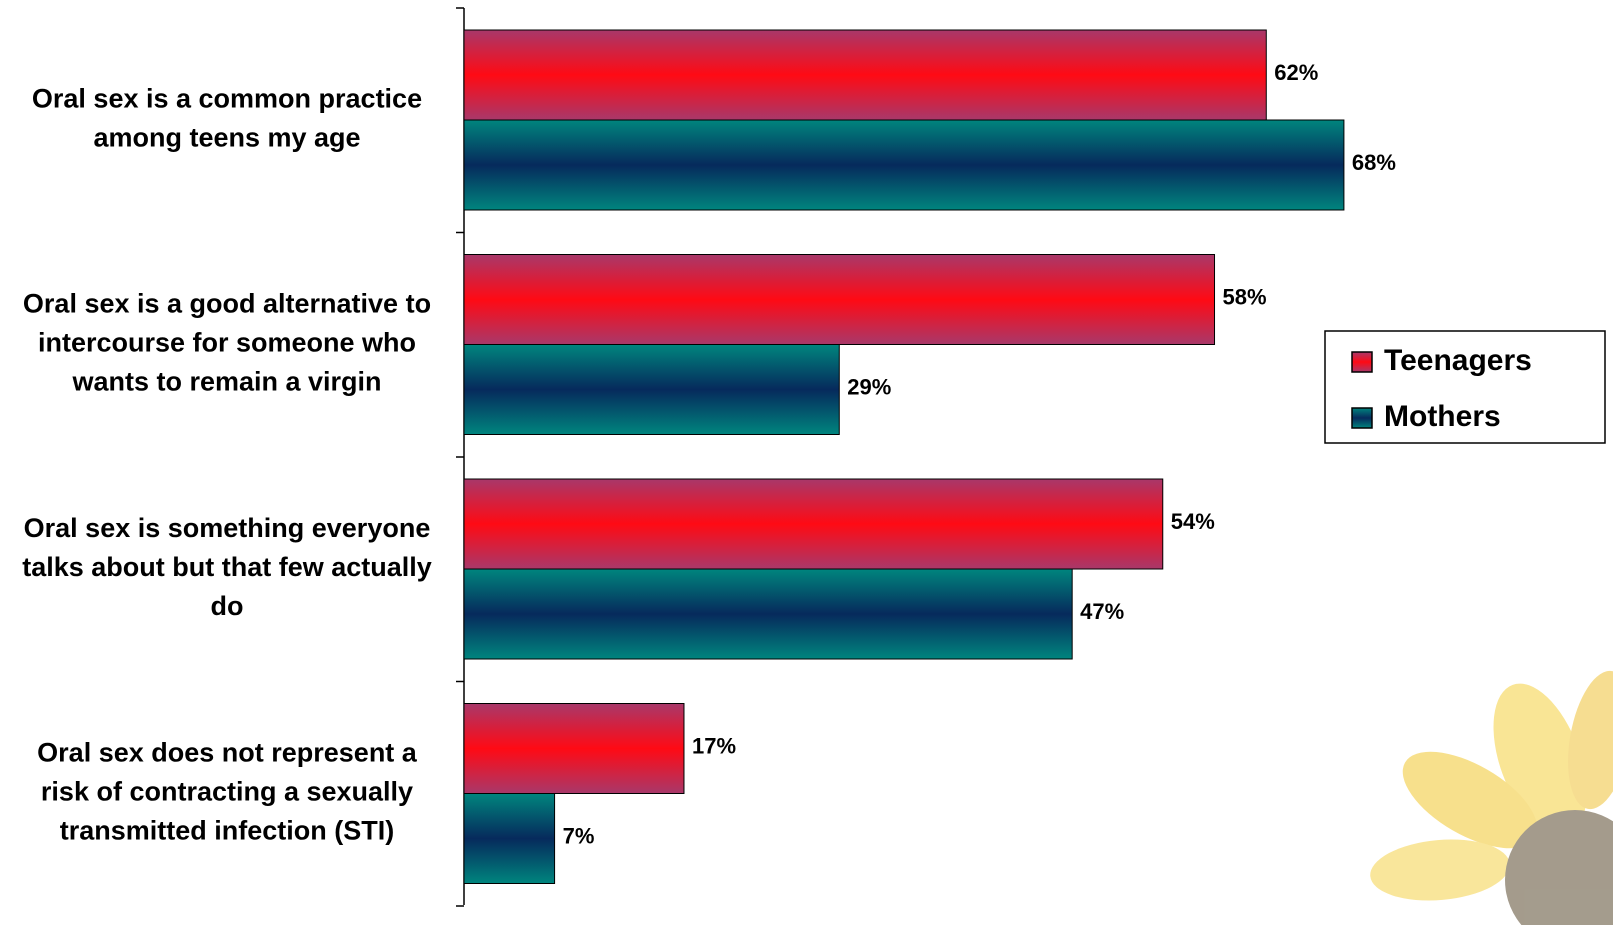  Describe the element at coordinates (227, 831) in the screenshot. I see `category-label: transmitted infection (STI)` at that location.